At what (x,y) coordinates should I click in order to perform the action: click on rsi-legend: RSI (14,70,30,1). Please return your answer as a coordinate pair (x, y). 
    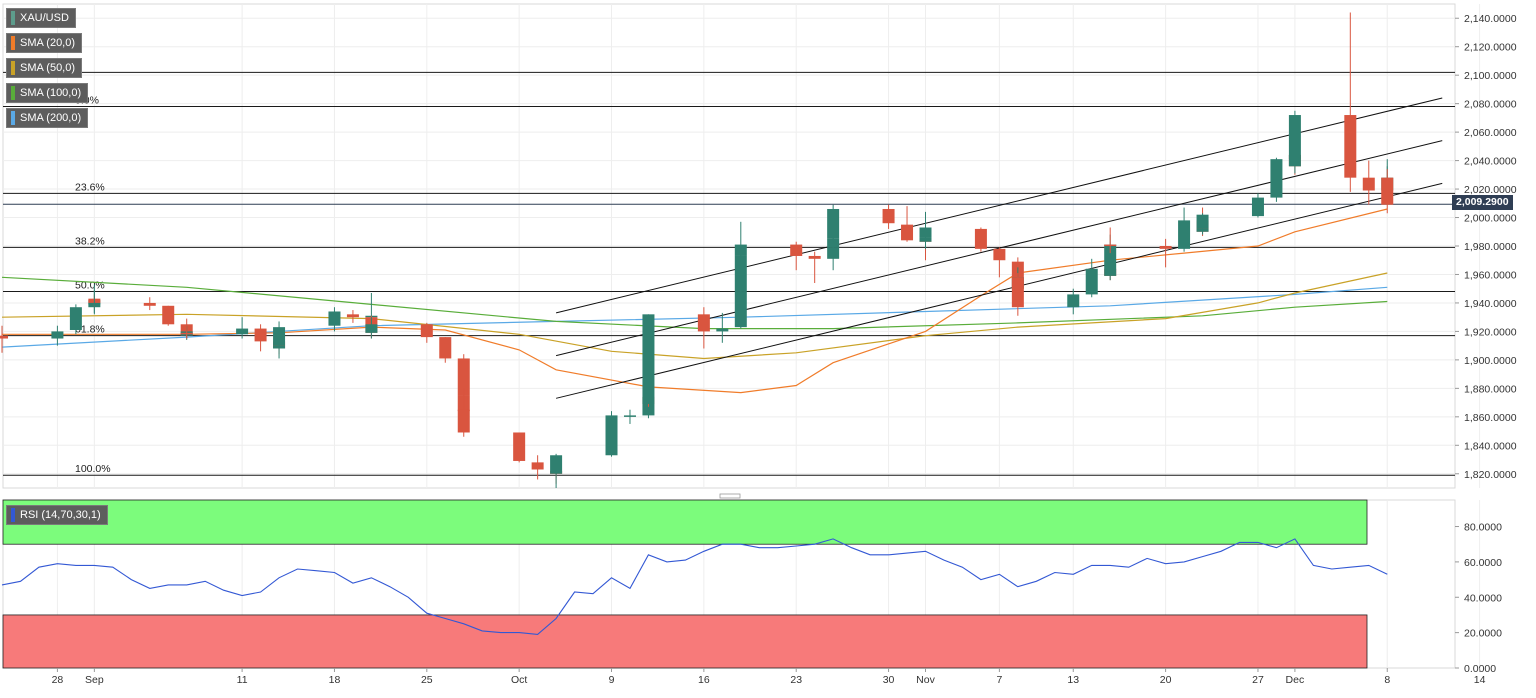
    Looking at the image, I should click on (57, 515).